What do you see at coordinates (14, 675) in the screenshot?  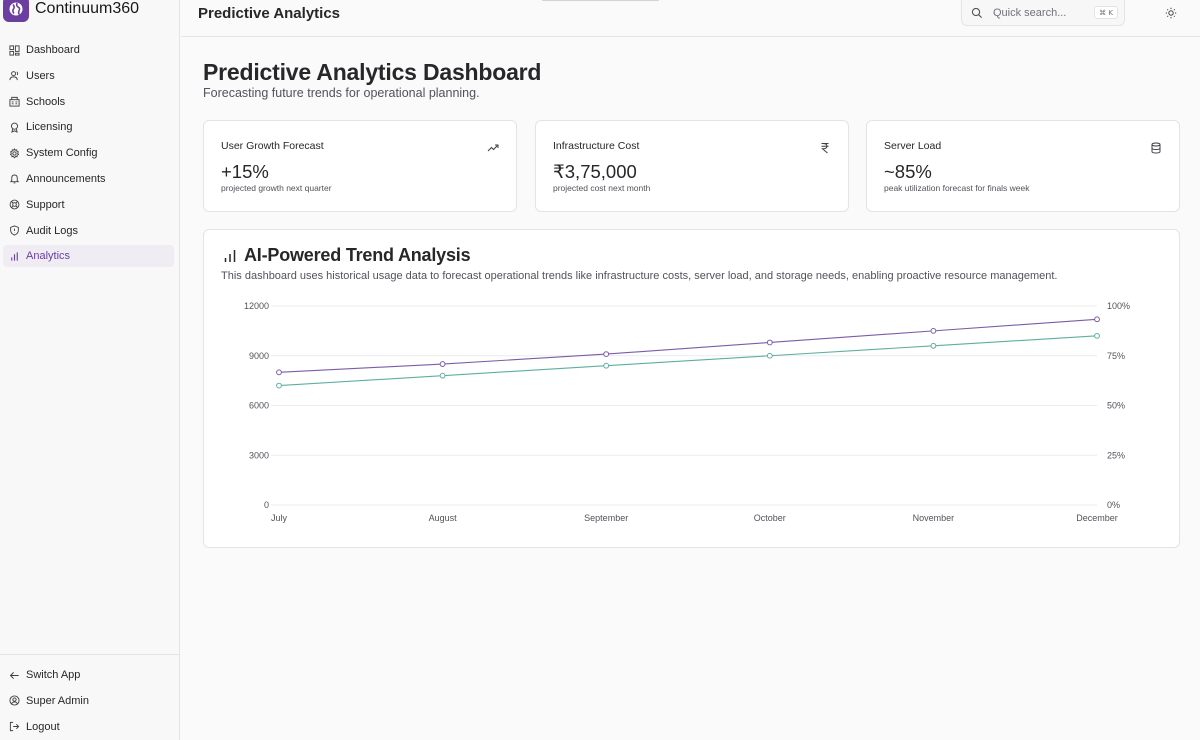 I see `arrow-left-icon` at bounding box center [14, 675].